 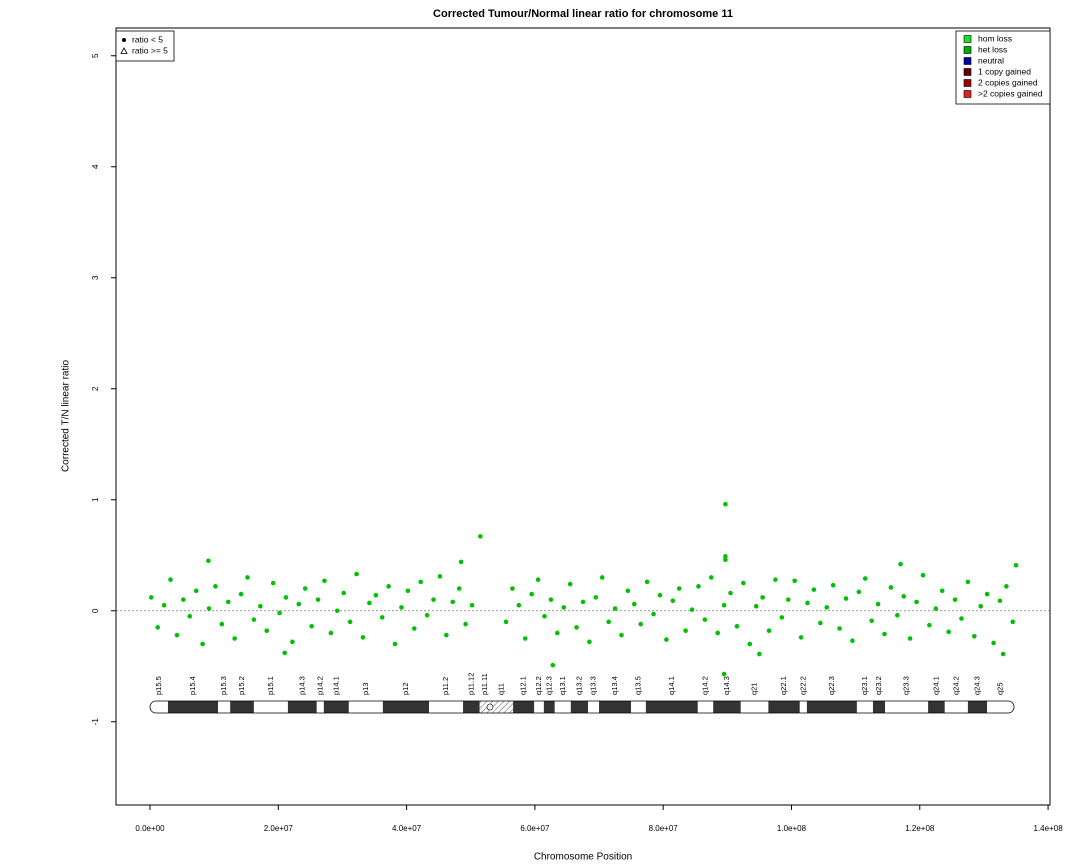 What do you see at coordinates (501, 689) in the screenshot?
I see `band-label: q11` at bounding box center [501, 689].